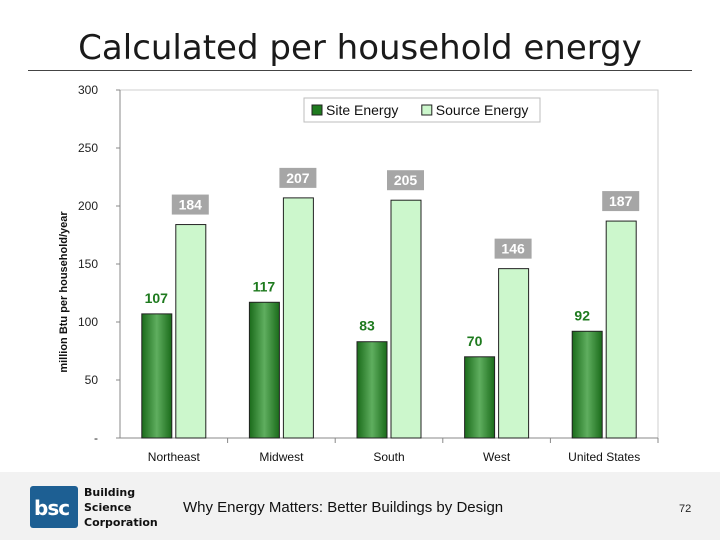  I want to click on source-energy-value-label: 184, so click(191, 205).